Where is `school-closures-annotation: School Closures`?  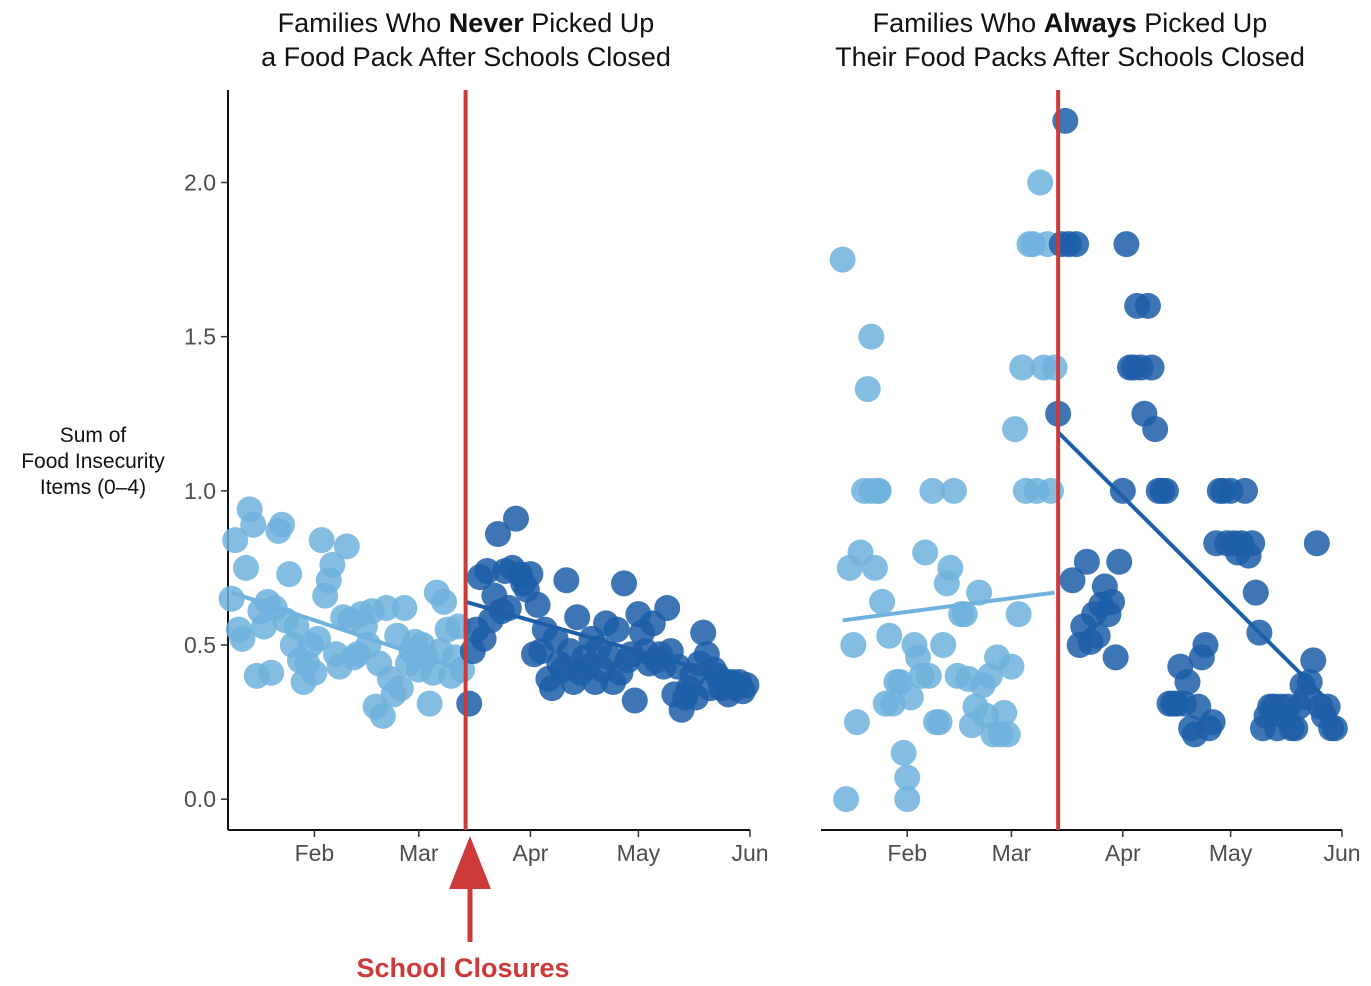
school-closures-annotation: School Closures is located at coordinates (463, 909).